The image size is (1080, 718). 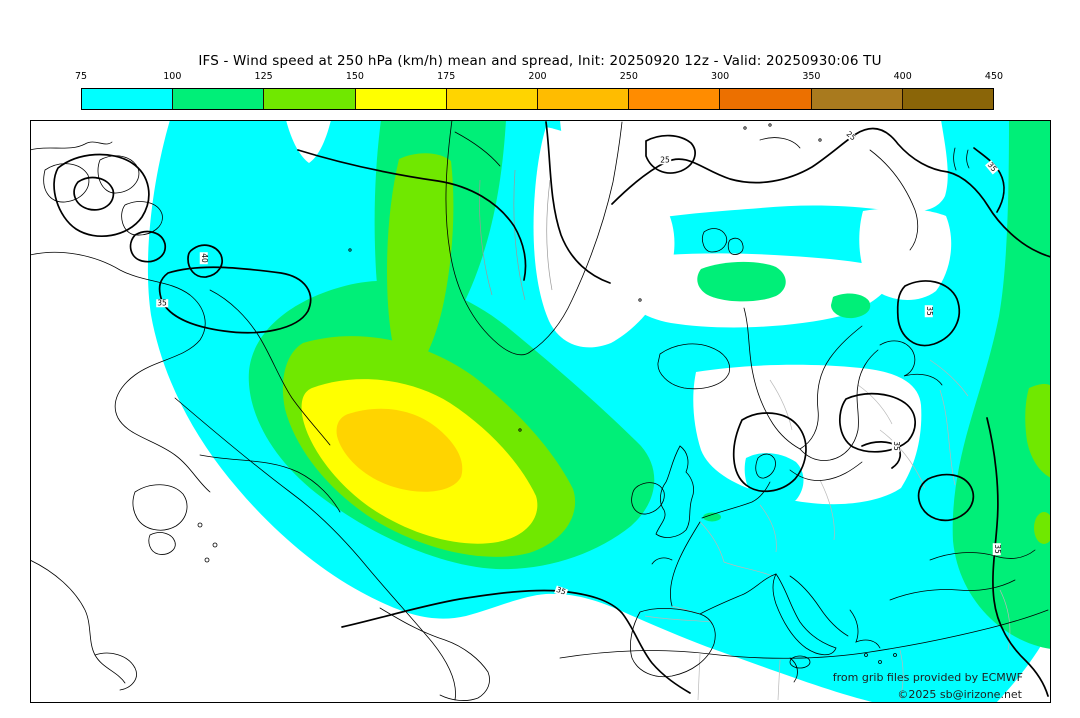 I want to click on field-green-belgium-blob, so click(x=712, y=517).